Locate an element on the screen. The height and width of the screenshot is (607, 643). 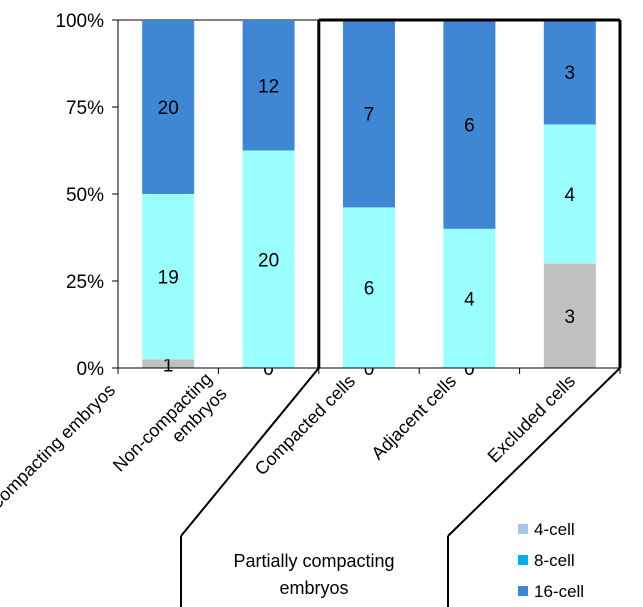
category-label: Non-compactingembryos is located at coordinates (170, 430).